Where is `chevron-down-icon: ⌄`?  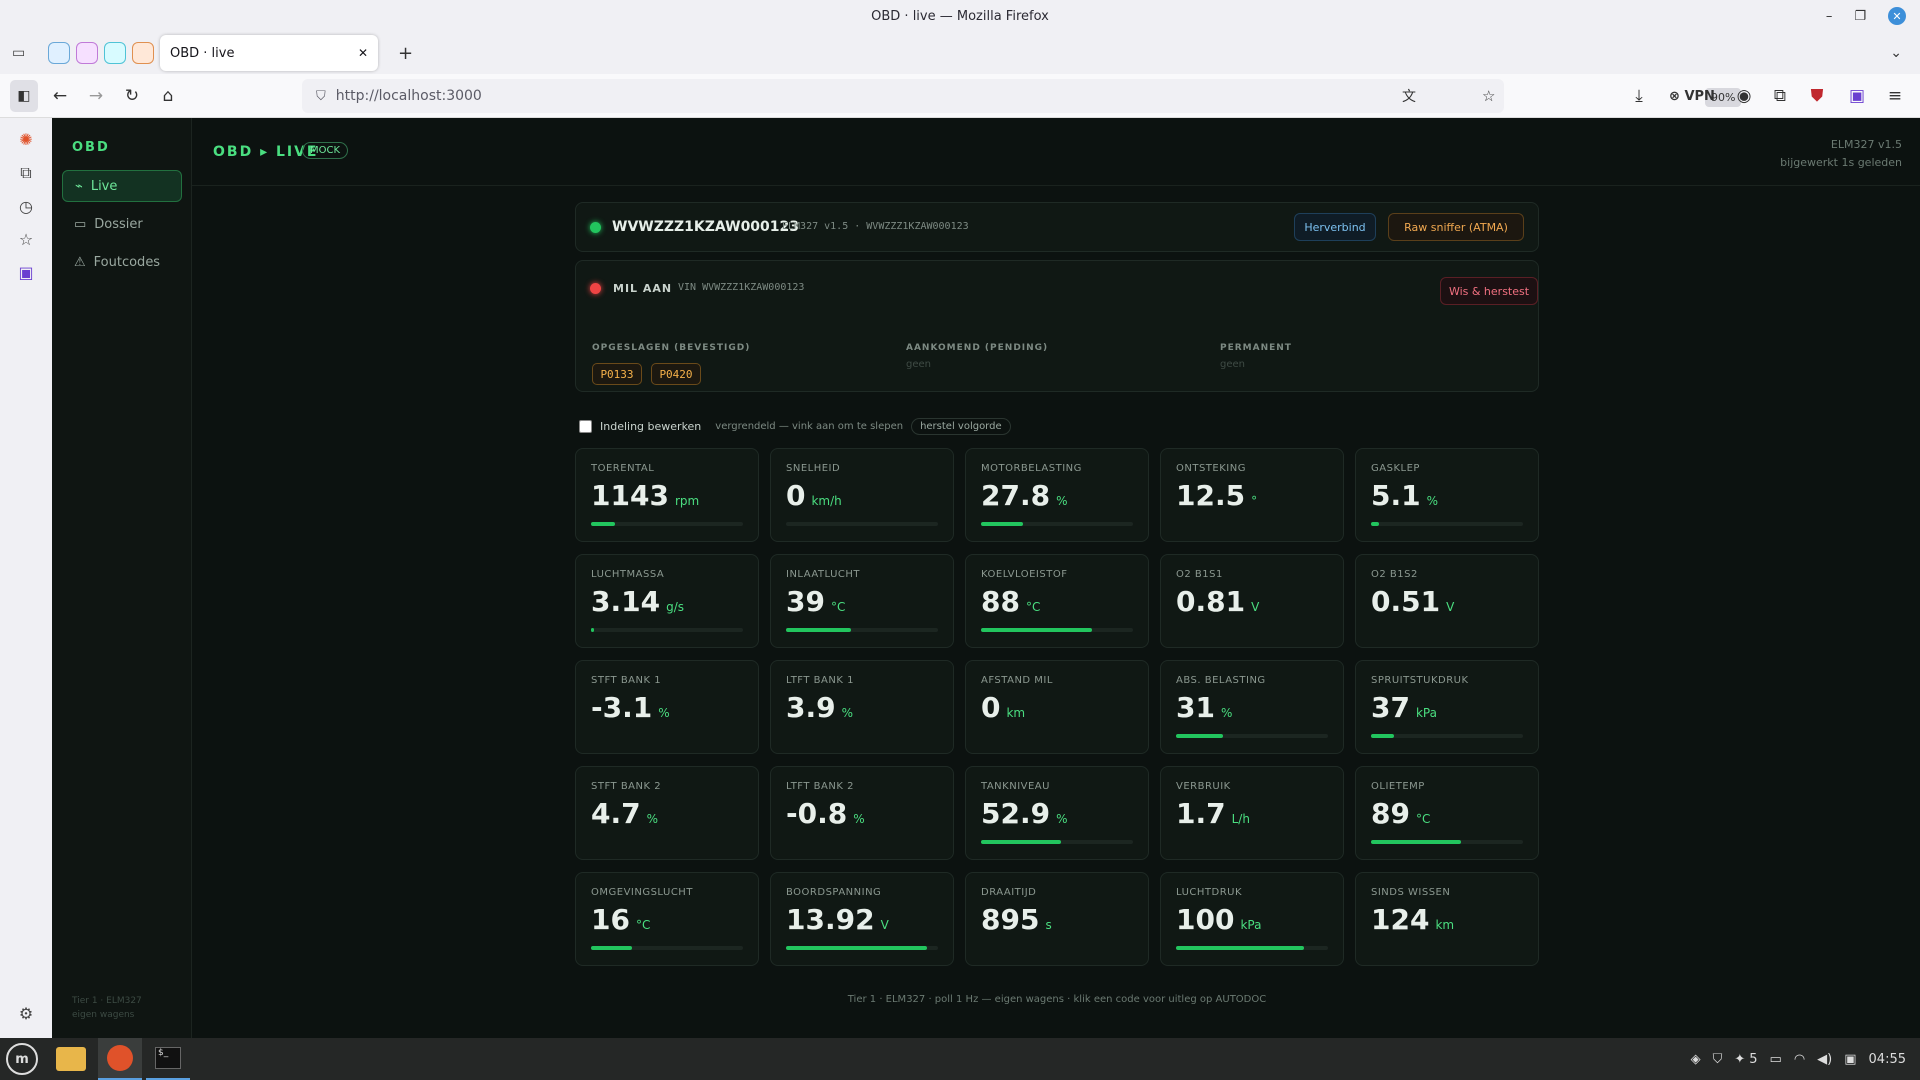 chevron-down-icon: ⌄ is located at coordinates (1896, 53).